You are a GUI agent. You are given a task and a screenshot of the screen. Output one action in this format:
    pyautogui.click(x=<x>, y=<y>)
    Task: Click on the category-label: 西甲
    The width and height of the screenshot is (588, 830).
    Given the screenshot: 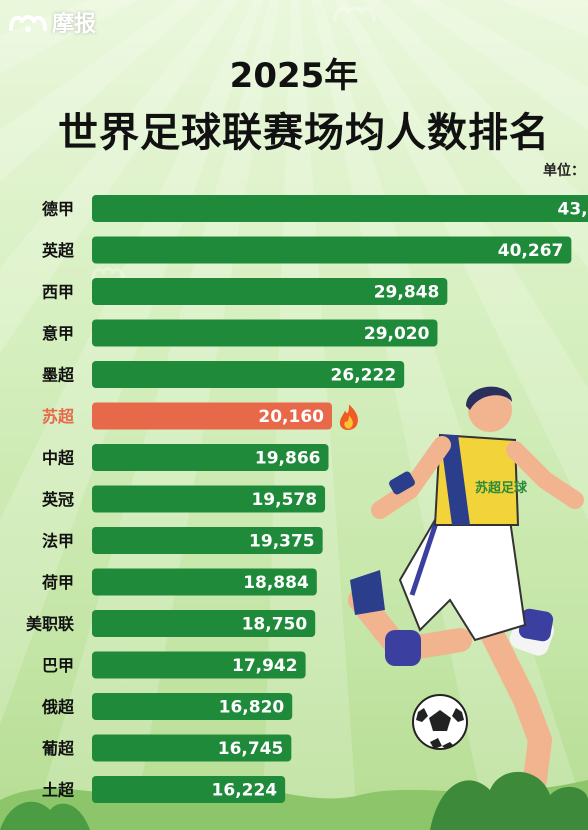 What is the action you would take?
    pyautogui.click(x=58, y=292)
    